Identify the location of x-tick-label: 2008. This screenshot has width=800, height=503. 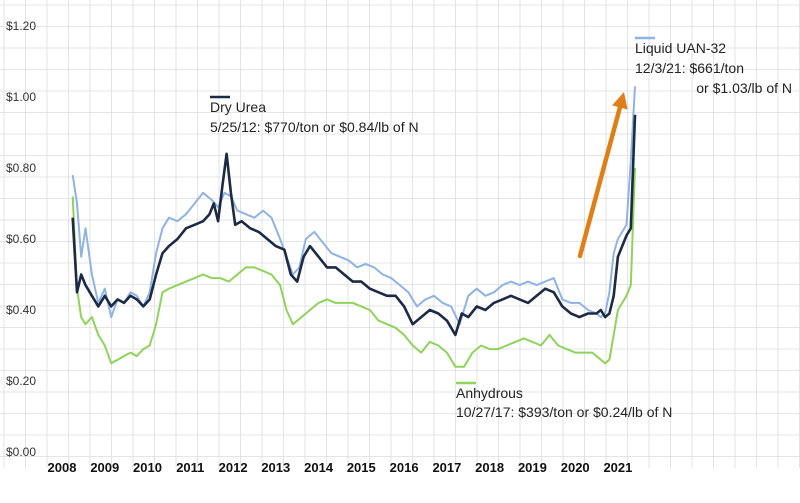
(62, 467).